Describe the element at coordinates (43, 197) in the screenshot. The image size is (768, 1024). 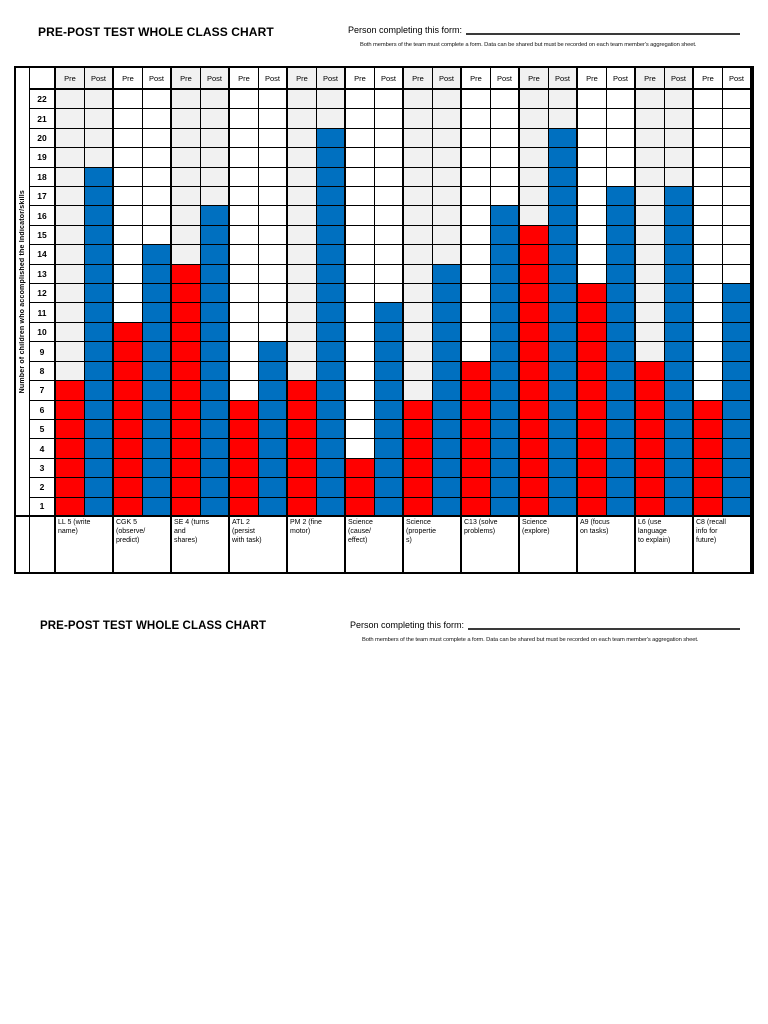
I see `row-number-cell: 17` at that location.